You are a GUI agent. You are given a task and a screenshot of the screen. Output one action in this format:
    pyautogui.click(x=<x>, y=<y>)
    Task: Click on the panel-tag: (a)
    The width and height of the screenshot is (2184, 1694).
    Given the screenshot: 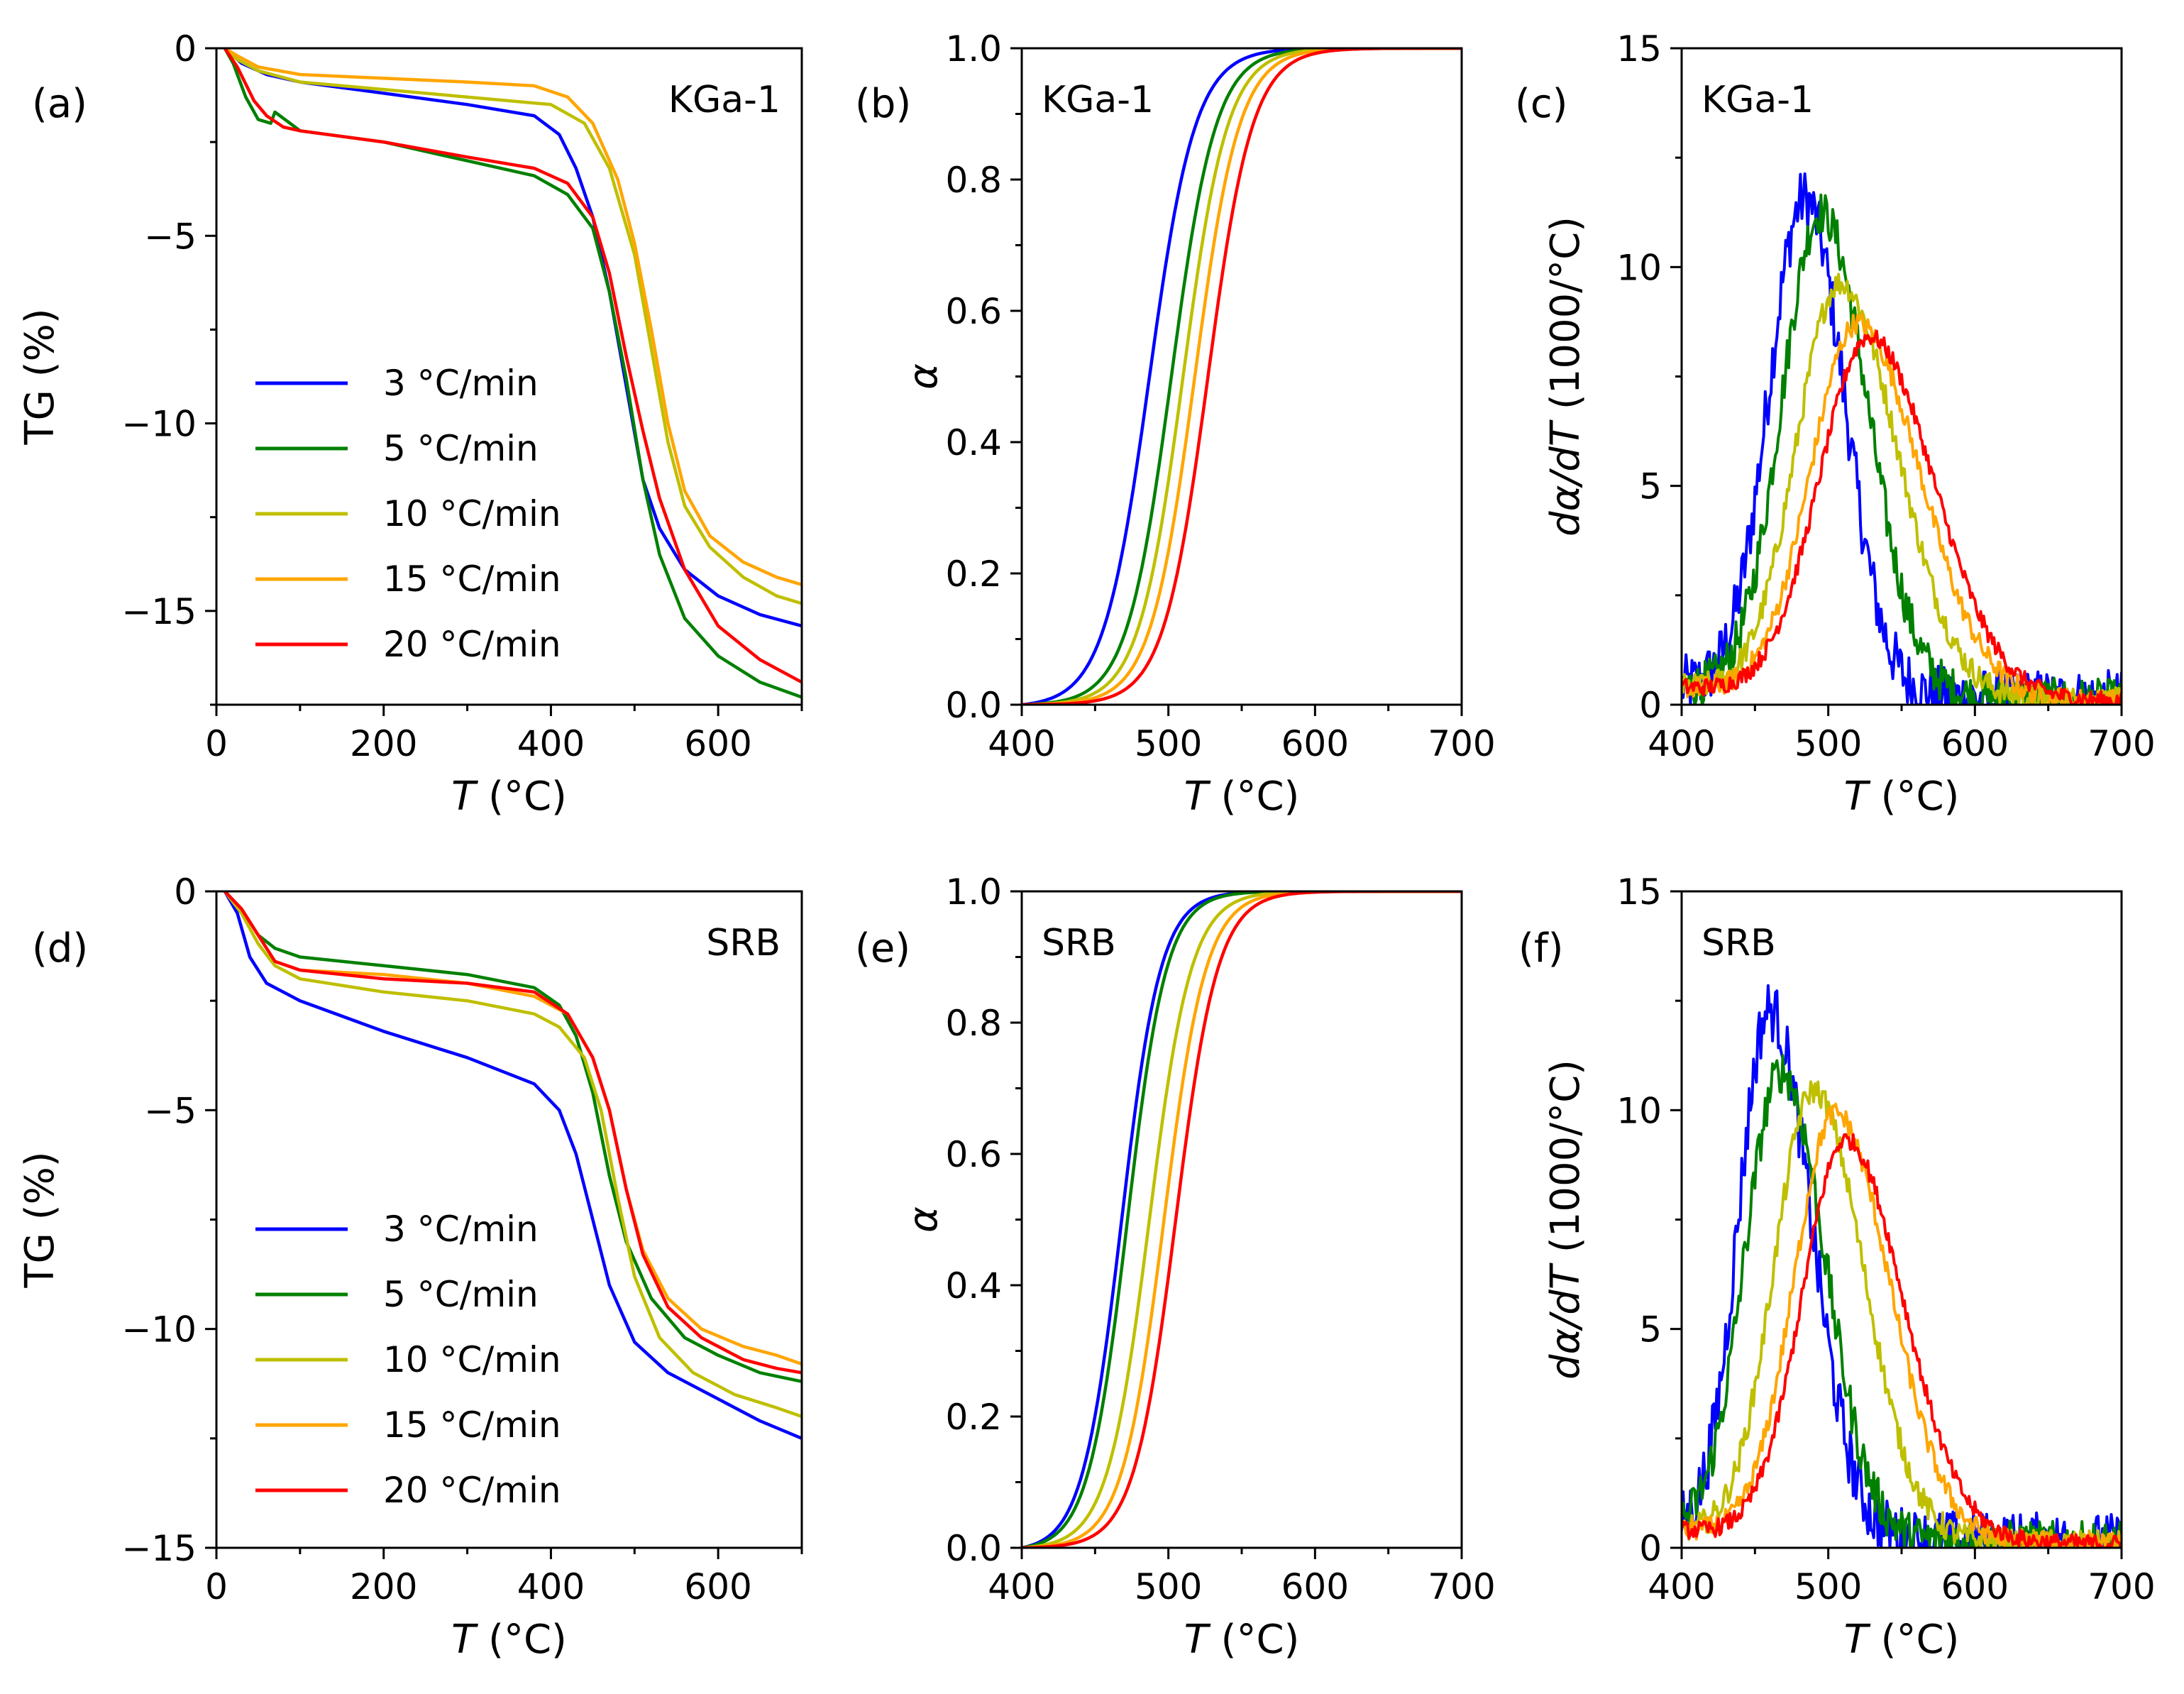 What is the action you would take?
    pyautogui.click(x=60, y=104)
    